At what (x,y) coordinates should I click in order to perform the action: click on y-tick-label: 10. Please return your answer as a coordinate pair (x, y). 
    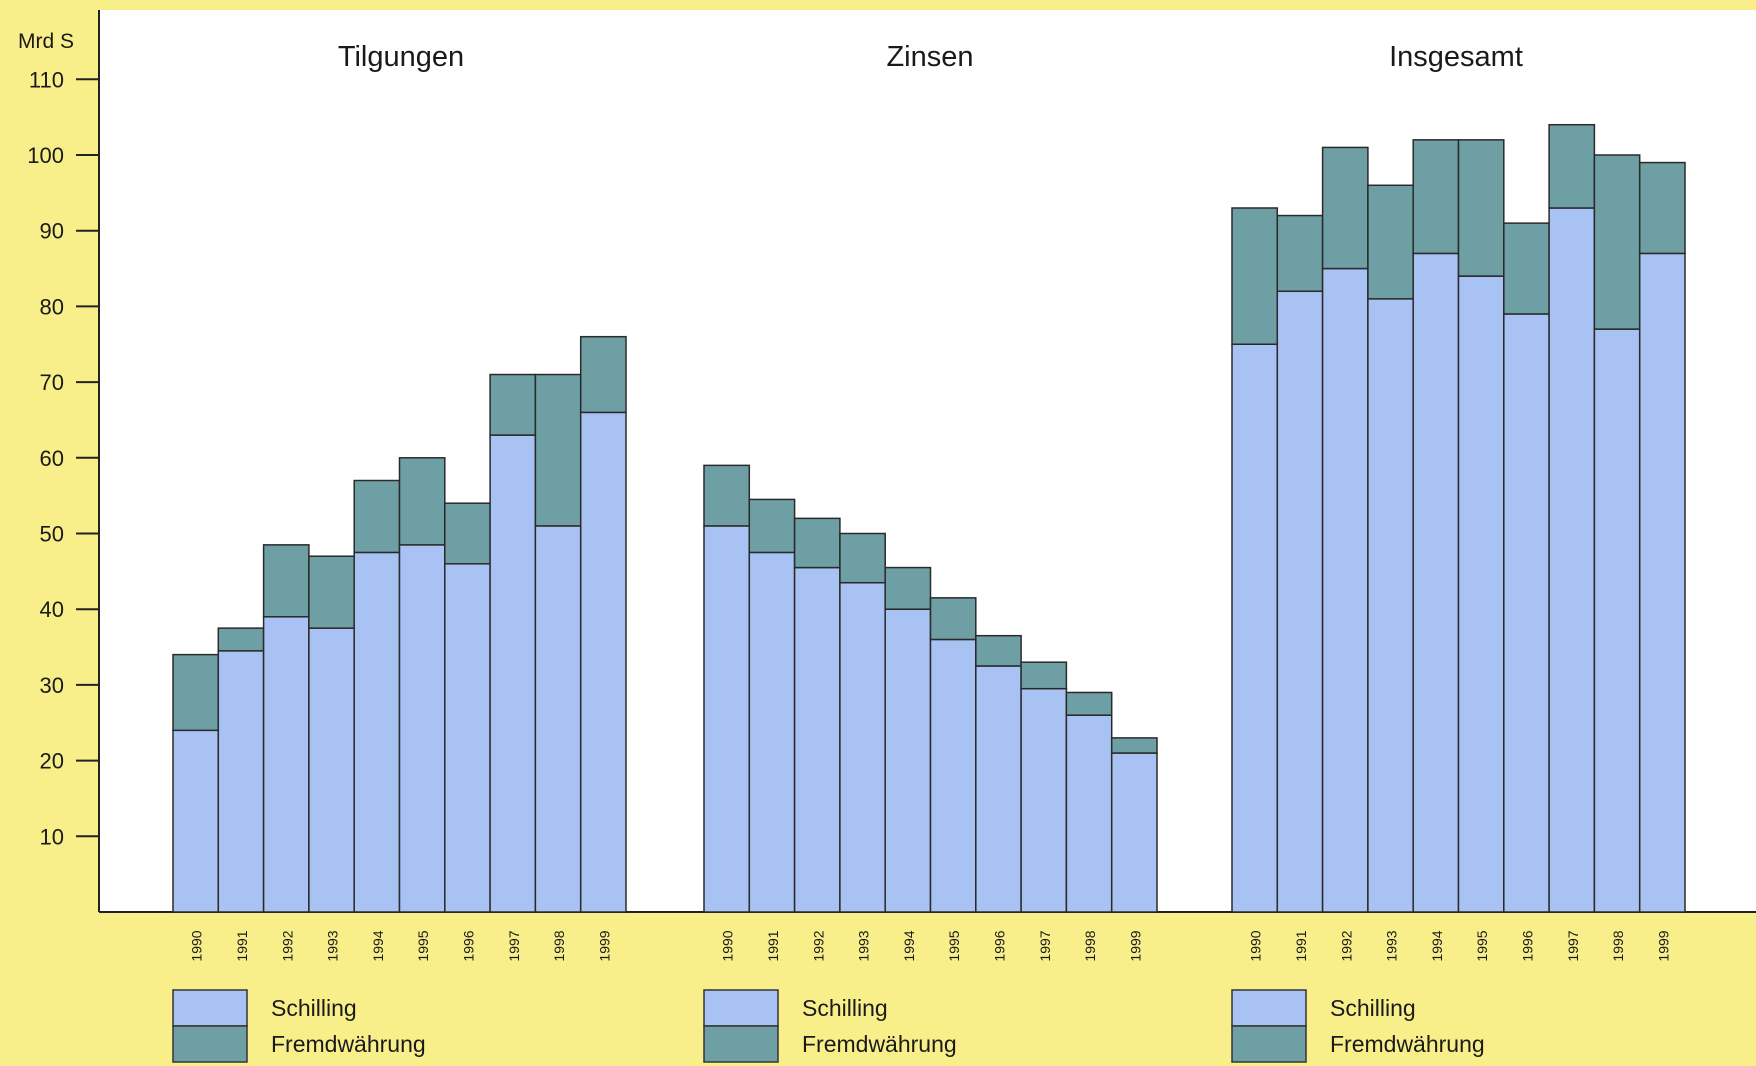
    Looking at the image, I should click on (52, 836).